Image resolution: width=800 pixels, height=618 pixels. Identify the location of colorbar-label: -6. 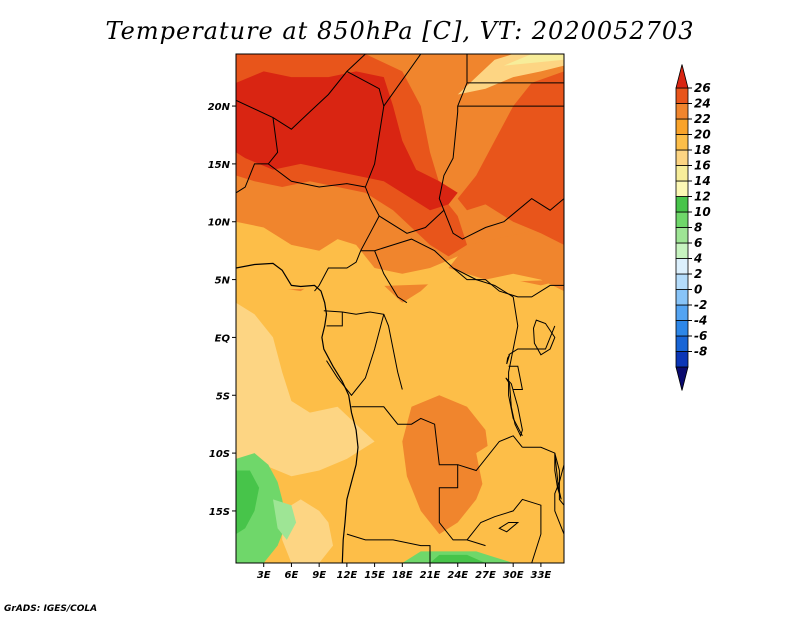
(700, 336).